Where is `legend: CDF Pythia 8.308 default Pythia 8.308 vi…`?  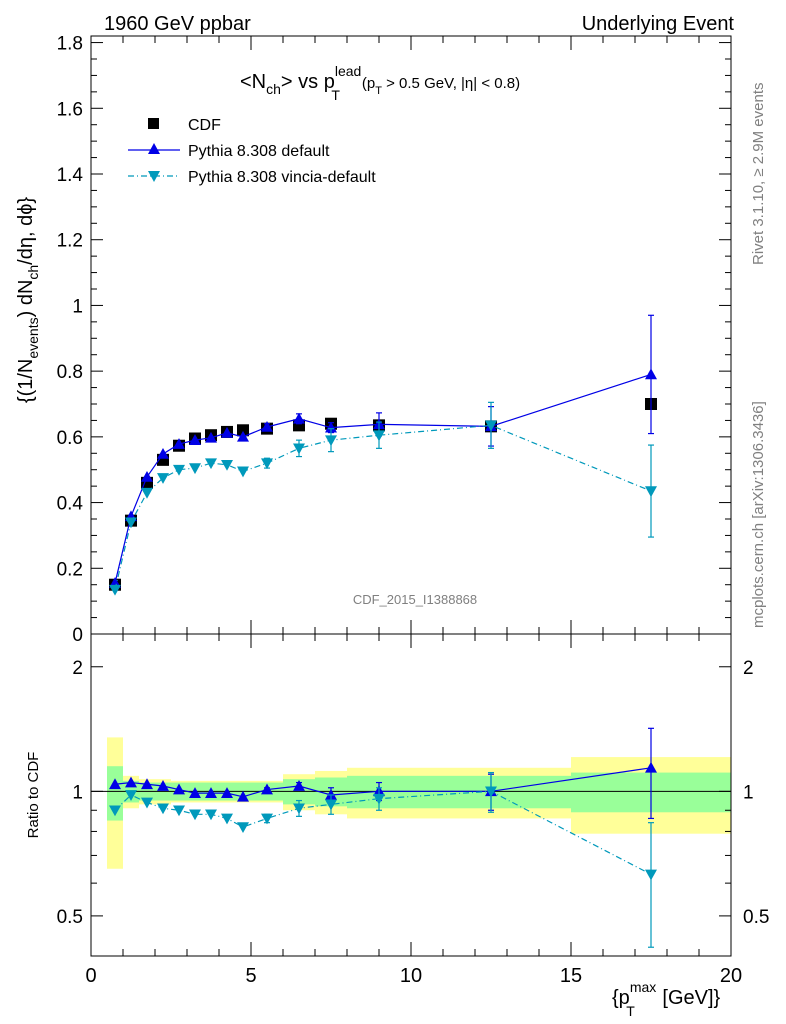 legend: CDF Pythia 8.308 default Pythia 8.308 vi… is located at coordinates (252, 151).